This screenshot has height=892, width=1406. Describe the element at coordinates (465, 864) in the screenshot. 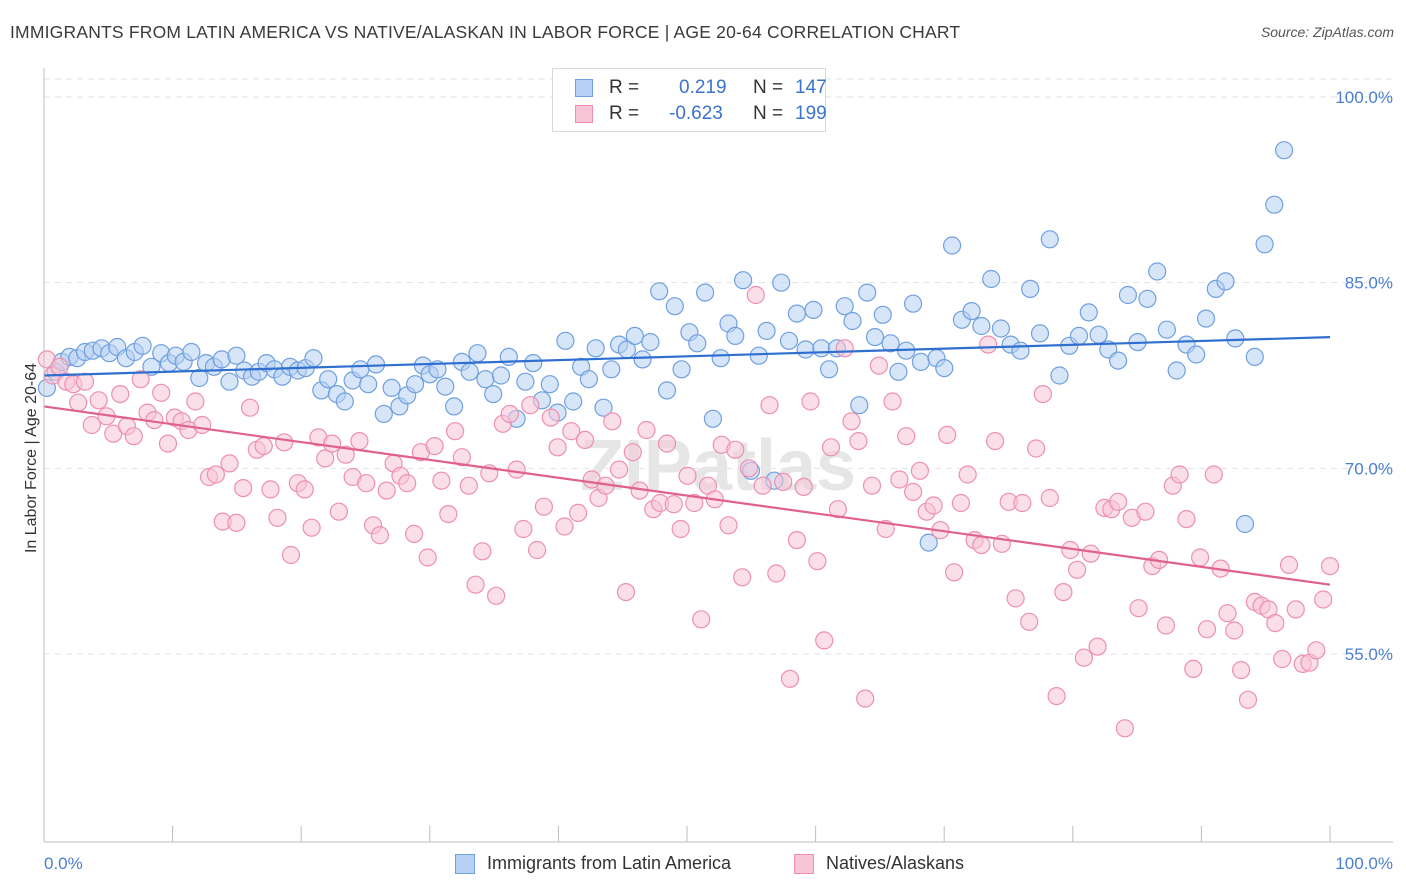

I see `bottom-legend-swatch-blue` at that location.